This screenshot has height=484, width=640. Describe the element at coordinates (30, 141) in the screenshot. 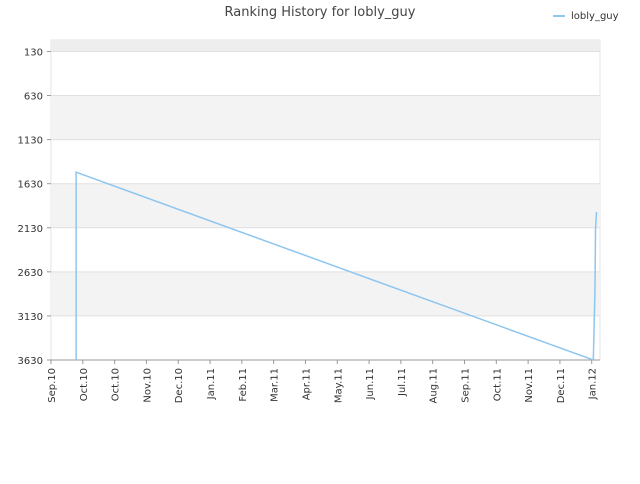

I see `y-tick-label: 1130` at that location.